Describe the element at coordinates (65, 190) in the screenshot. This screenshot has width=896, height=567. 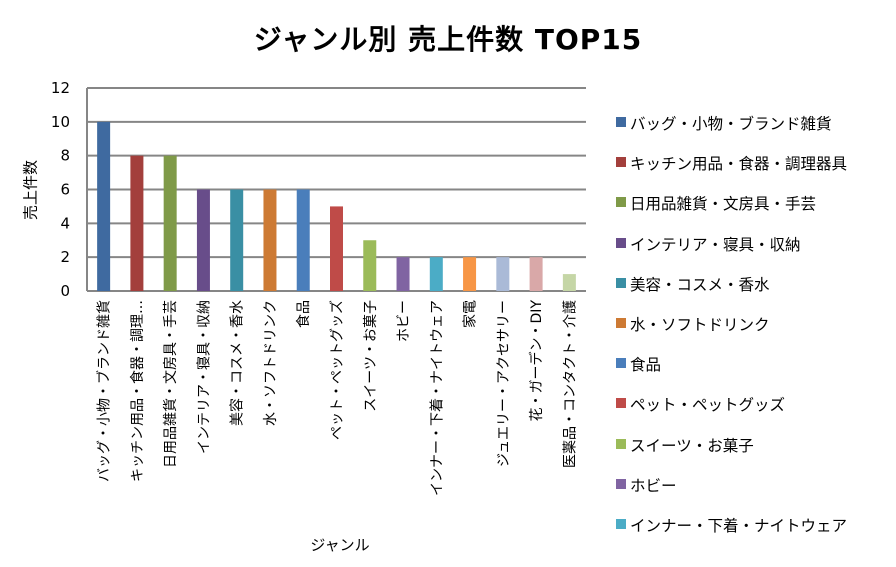
I see `y-tick-label: 6` at that location.